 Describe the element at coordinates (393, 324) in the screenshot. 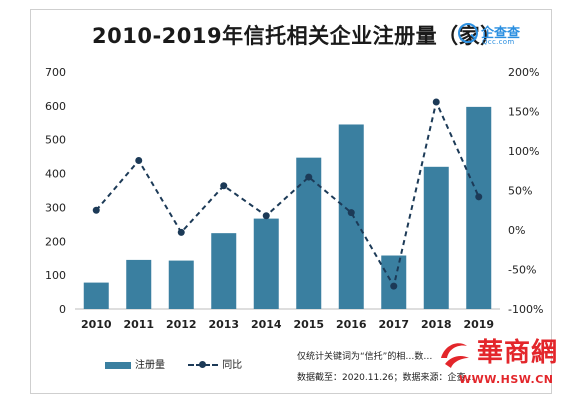

I see `x-tick-label: 2017` at that location.